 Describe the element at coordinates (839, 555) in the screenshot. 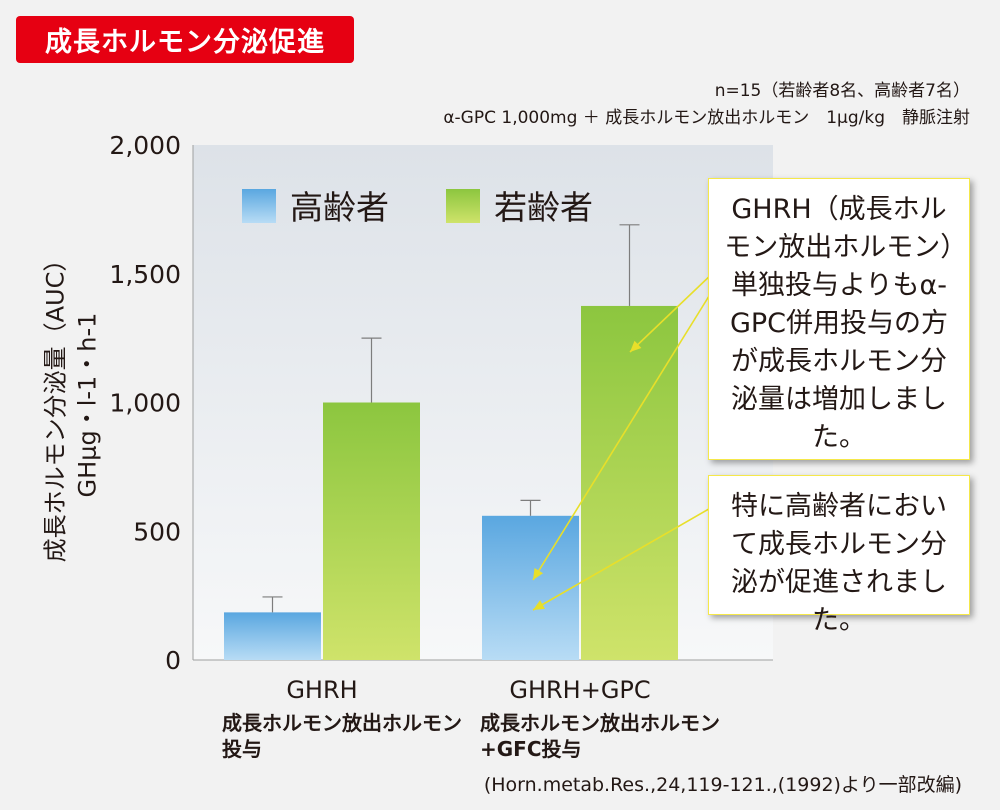

I see `callout-box-2: 特に高齢者において成長ホルモン分泌が促進されました。` at that location.